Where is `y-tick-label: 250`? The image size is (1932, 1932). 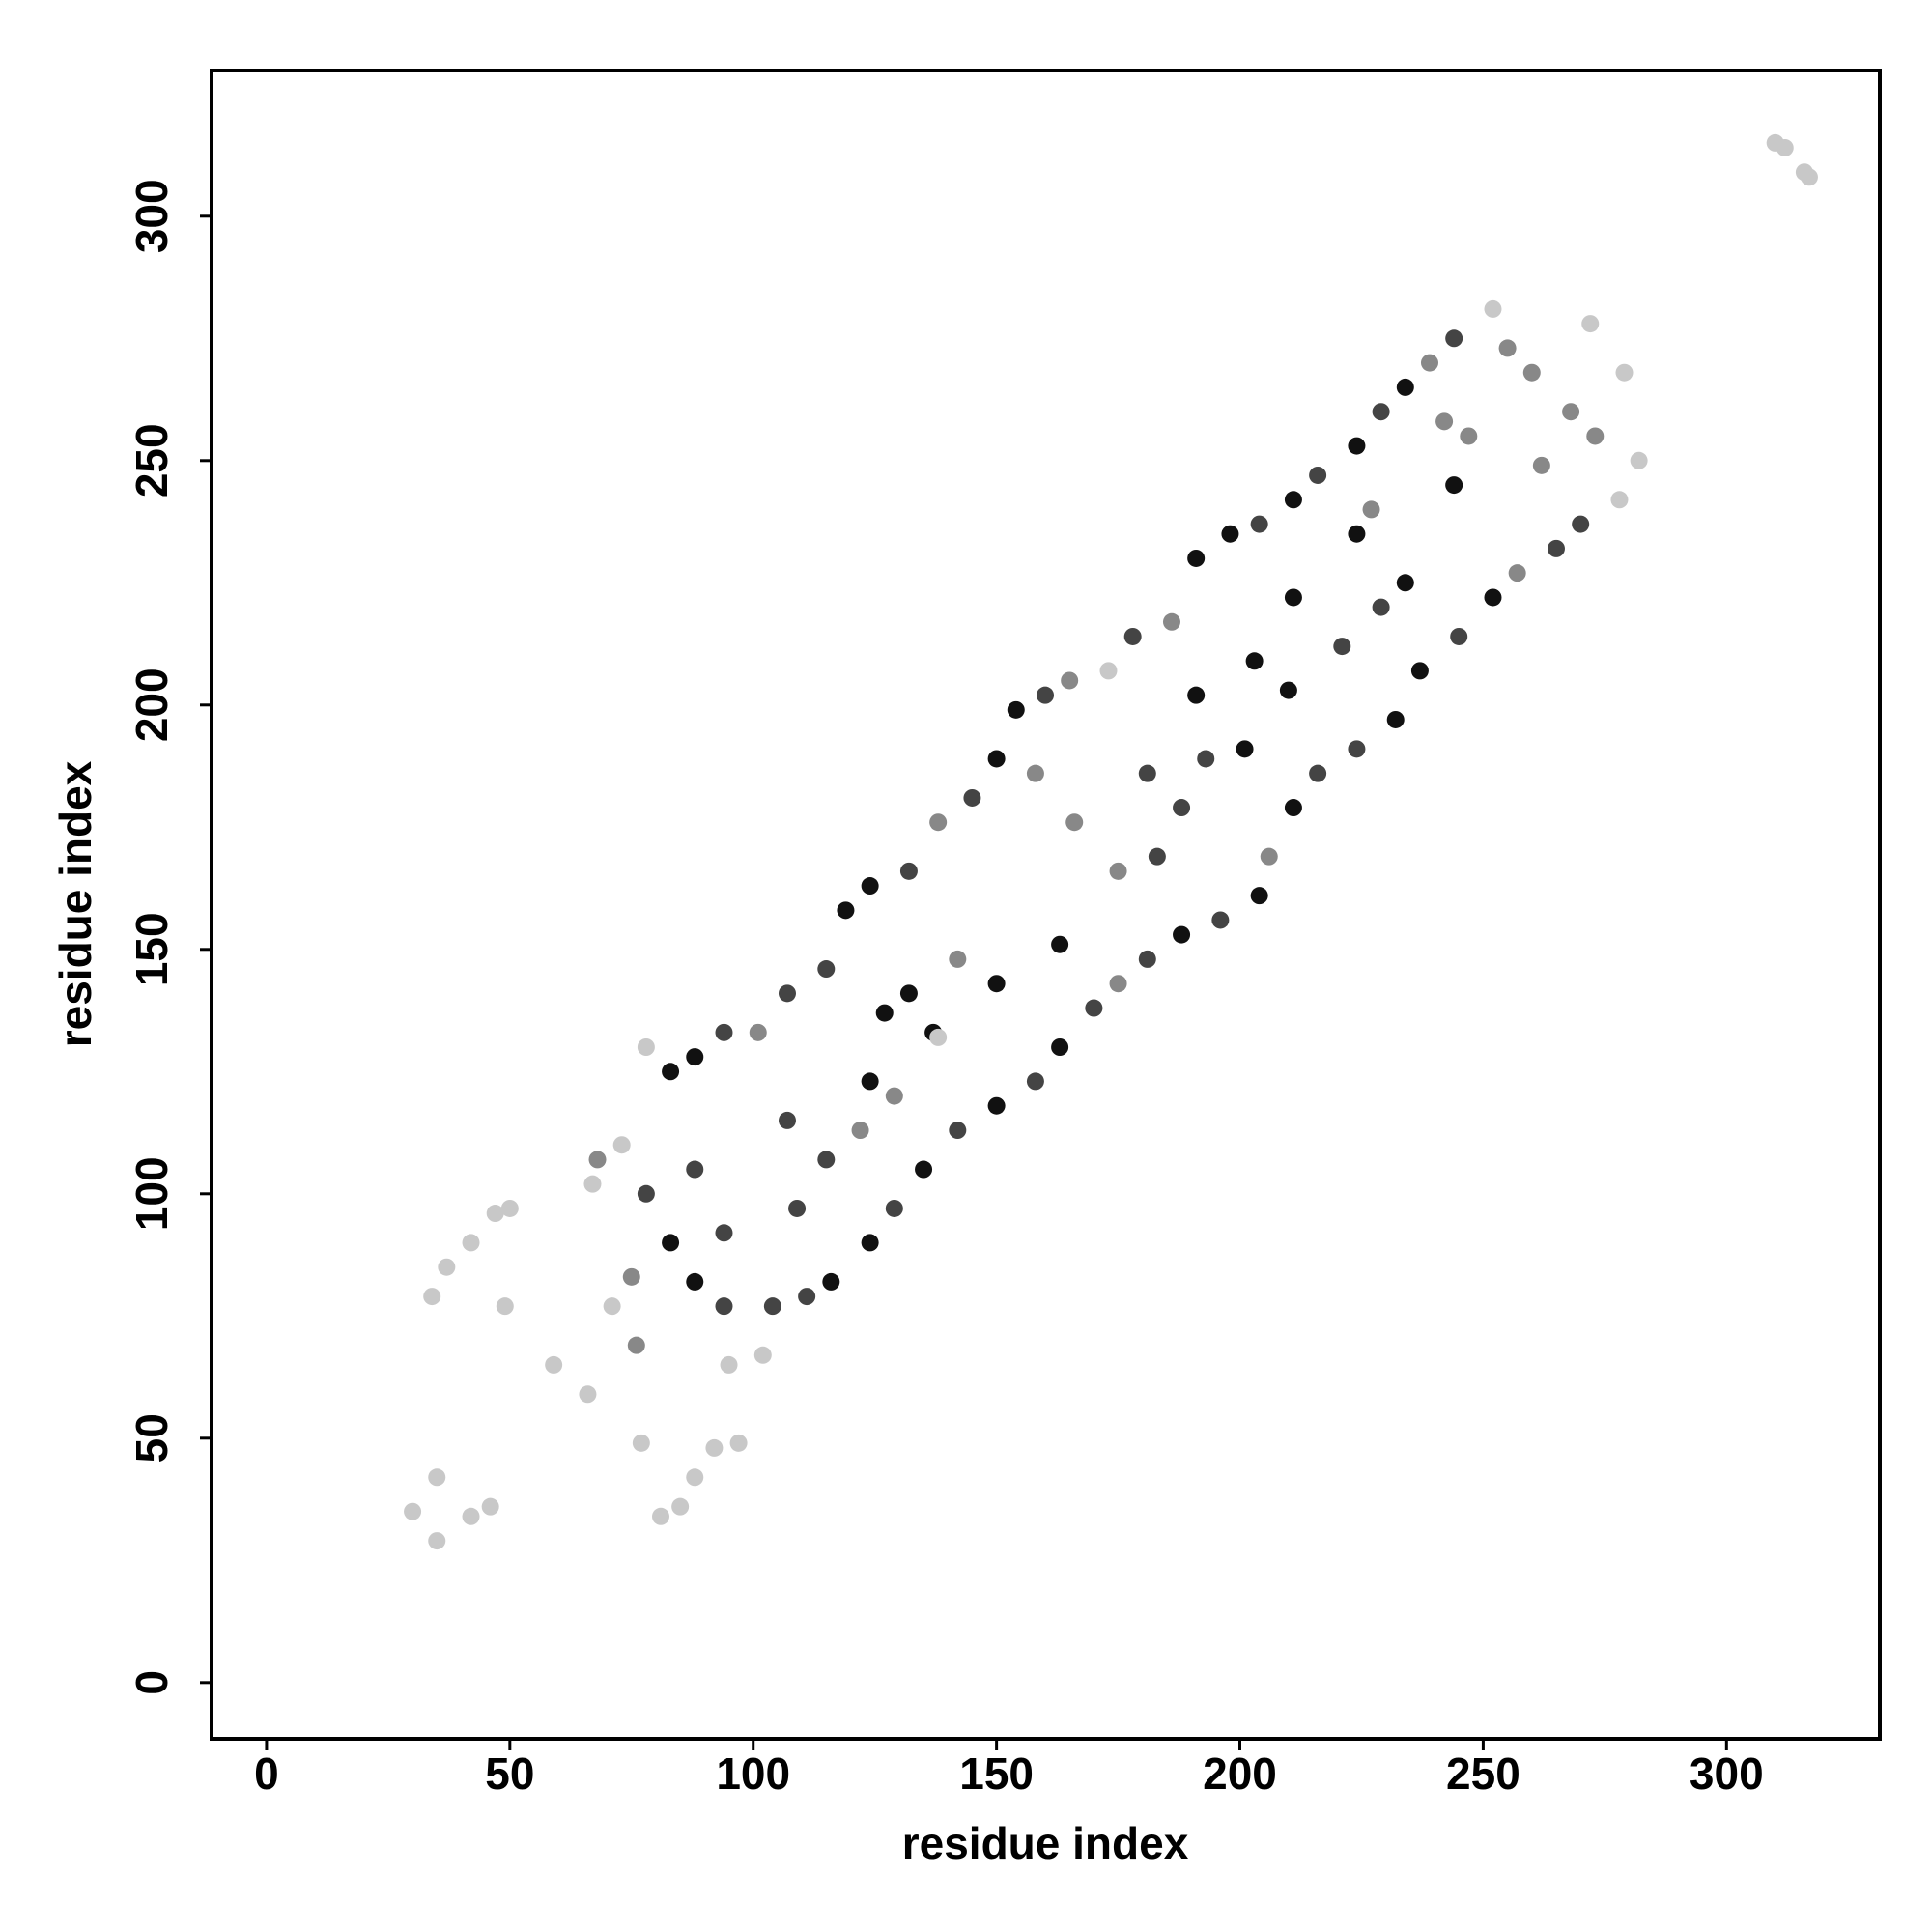 y-tick-label: 250 is located at coordinates (152, 460).